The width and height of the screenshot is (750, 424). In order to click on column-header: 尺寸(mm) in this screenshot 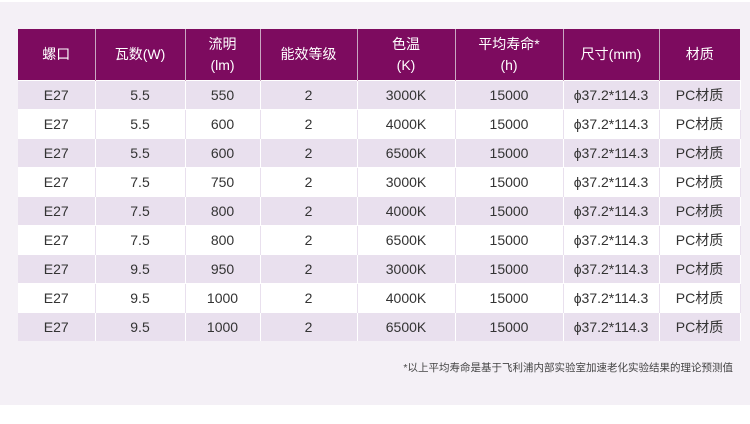, I will do `click(611, 55)`.